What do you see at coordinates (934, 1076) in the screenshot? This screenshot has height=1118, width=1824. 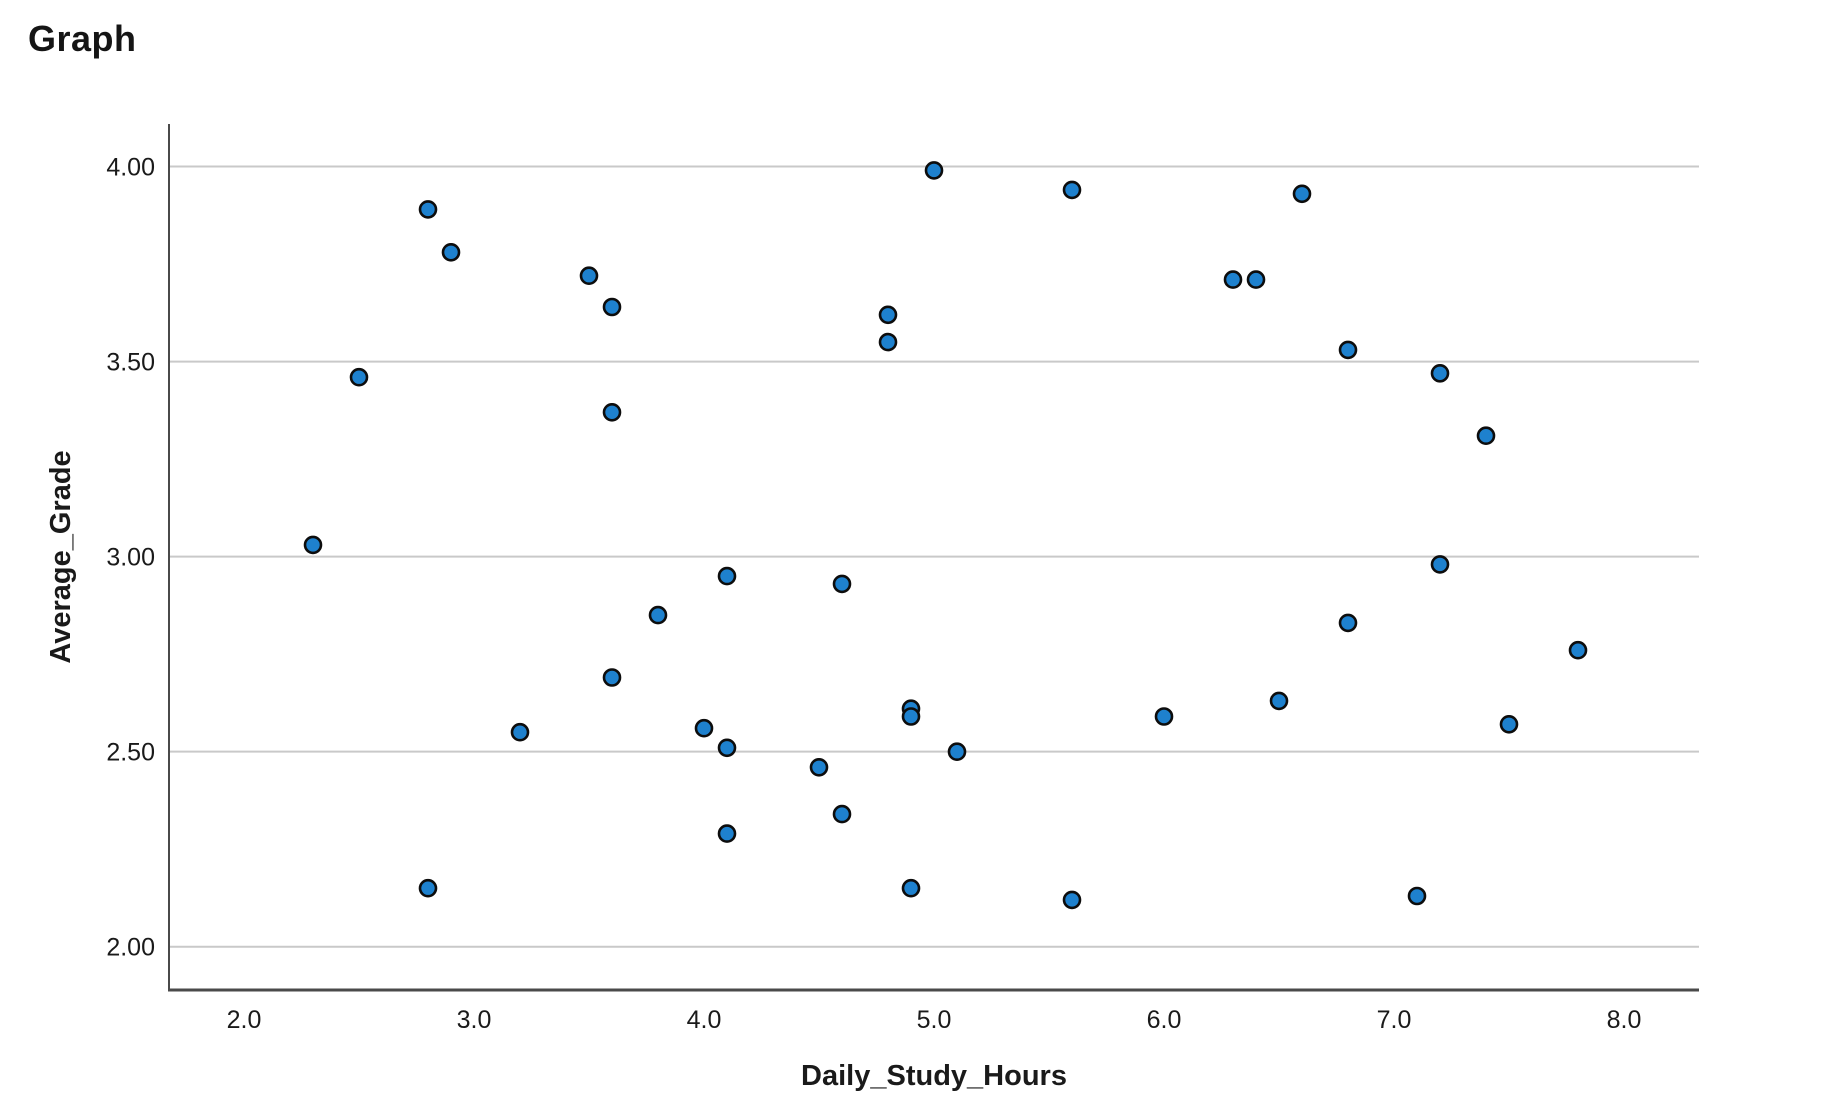 I see `x-axis-title: Daily_Study_Hours` at bounding box center [934, 1076].